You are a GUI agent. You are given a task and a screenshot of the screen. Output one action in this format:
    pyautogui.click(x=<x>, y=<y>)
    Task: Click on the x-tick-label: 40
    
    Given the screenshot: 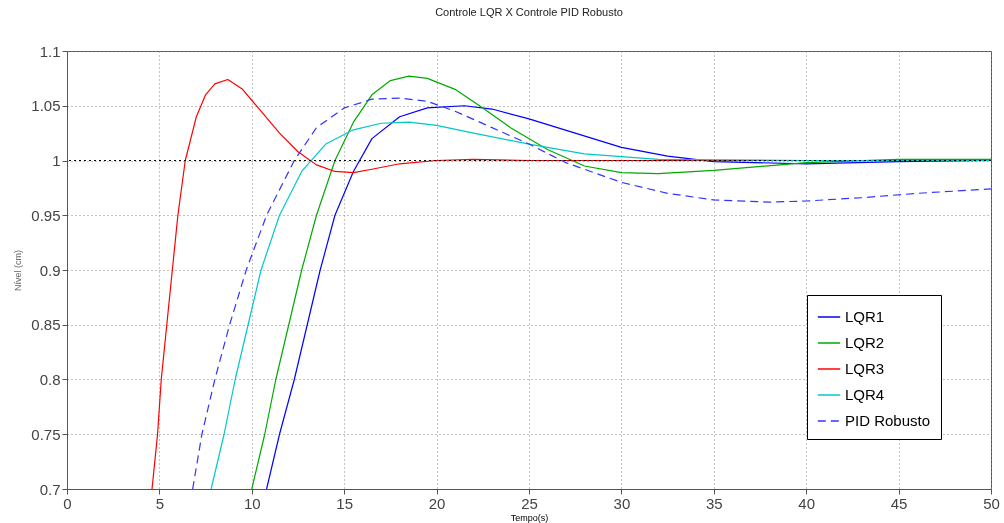 What is the action you would take?
    pyautogui.click(x=807, y=503)
    